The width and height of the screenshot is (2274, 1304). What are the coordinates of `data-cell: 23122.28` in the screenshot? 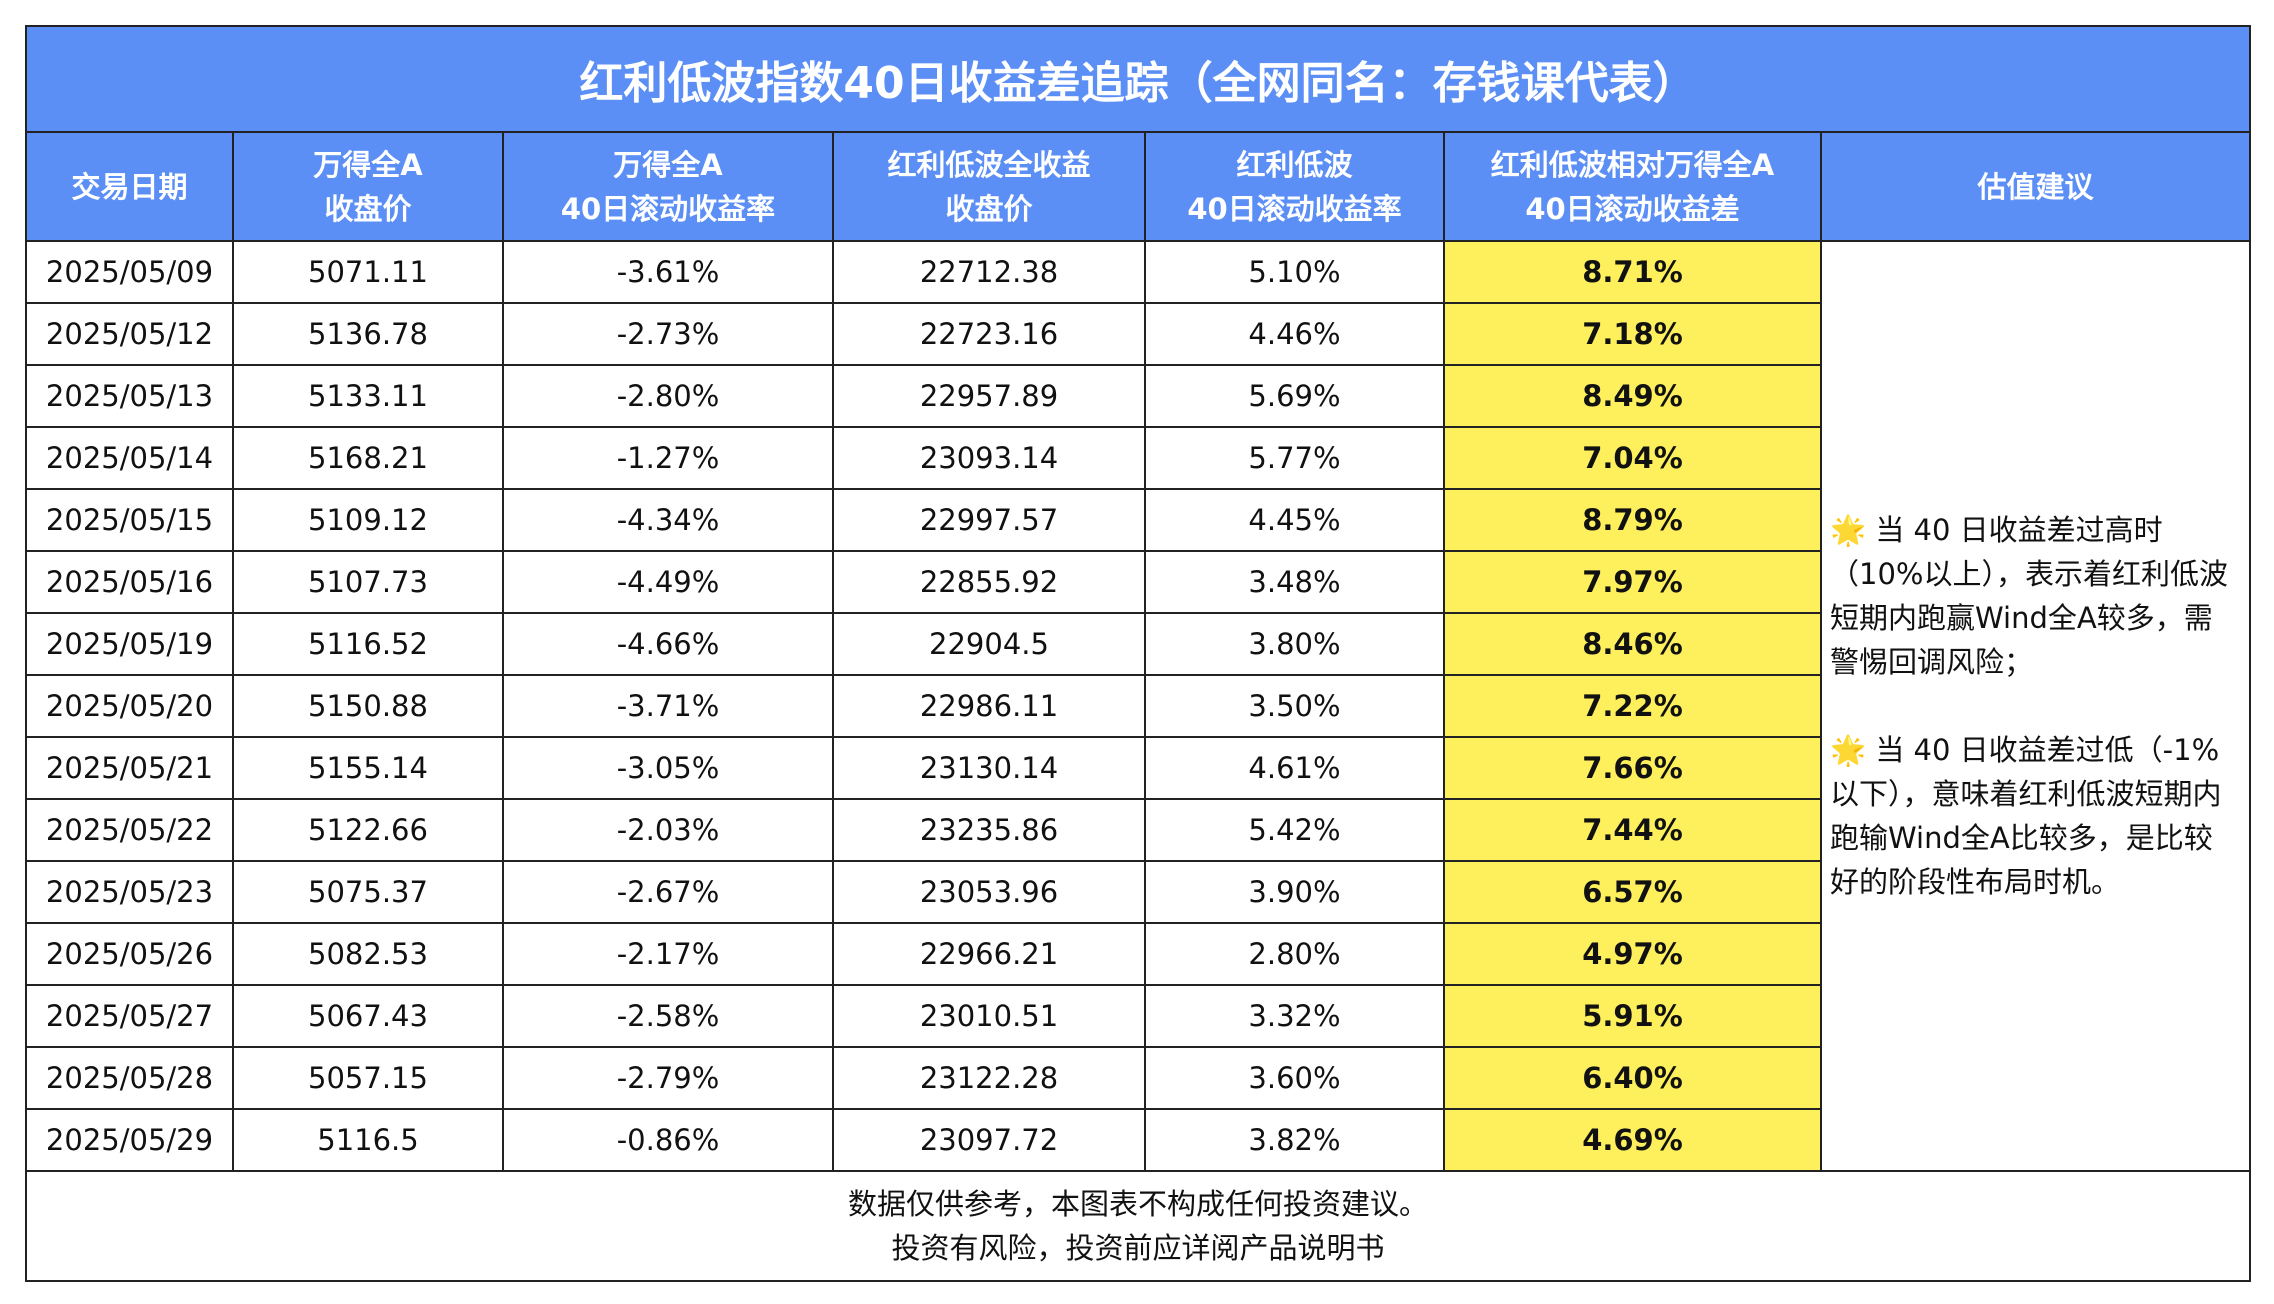 It's located at (989, 1078).